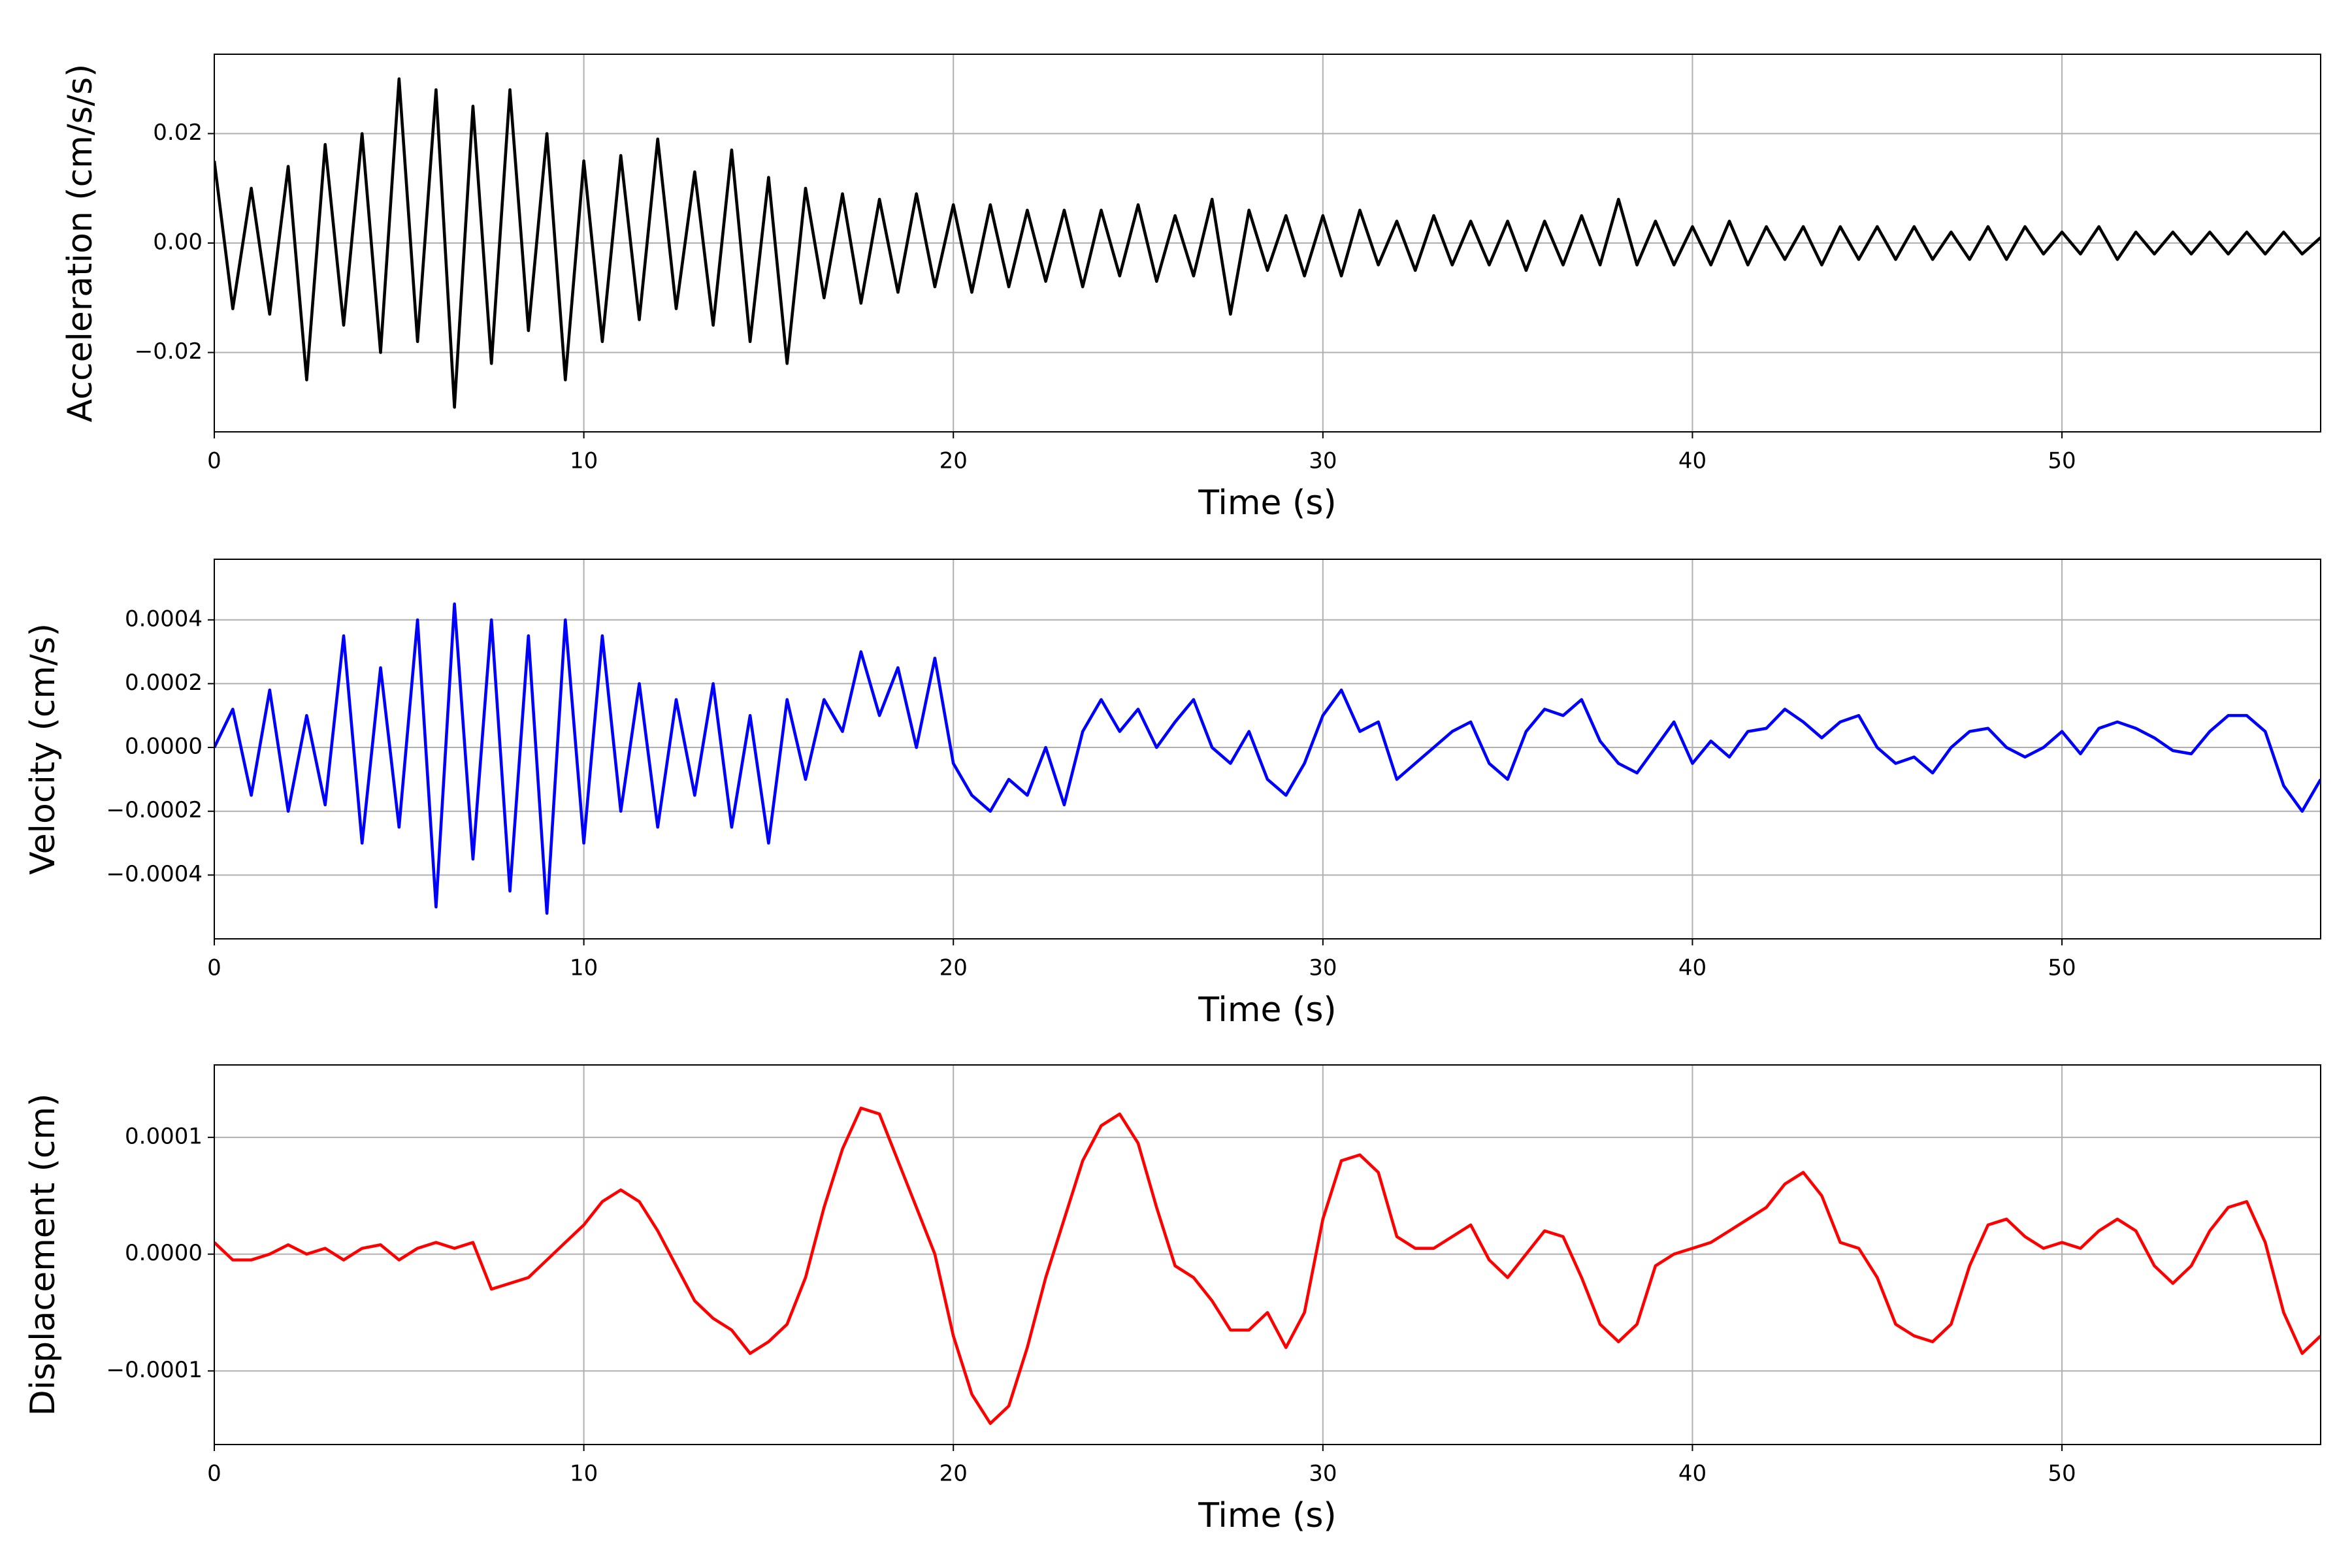  What do you see at coordinates (154, 874) in the screenshot?
I see `y-tick-label: −0.0004` at bounding box center [154, 874].